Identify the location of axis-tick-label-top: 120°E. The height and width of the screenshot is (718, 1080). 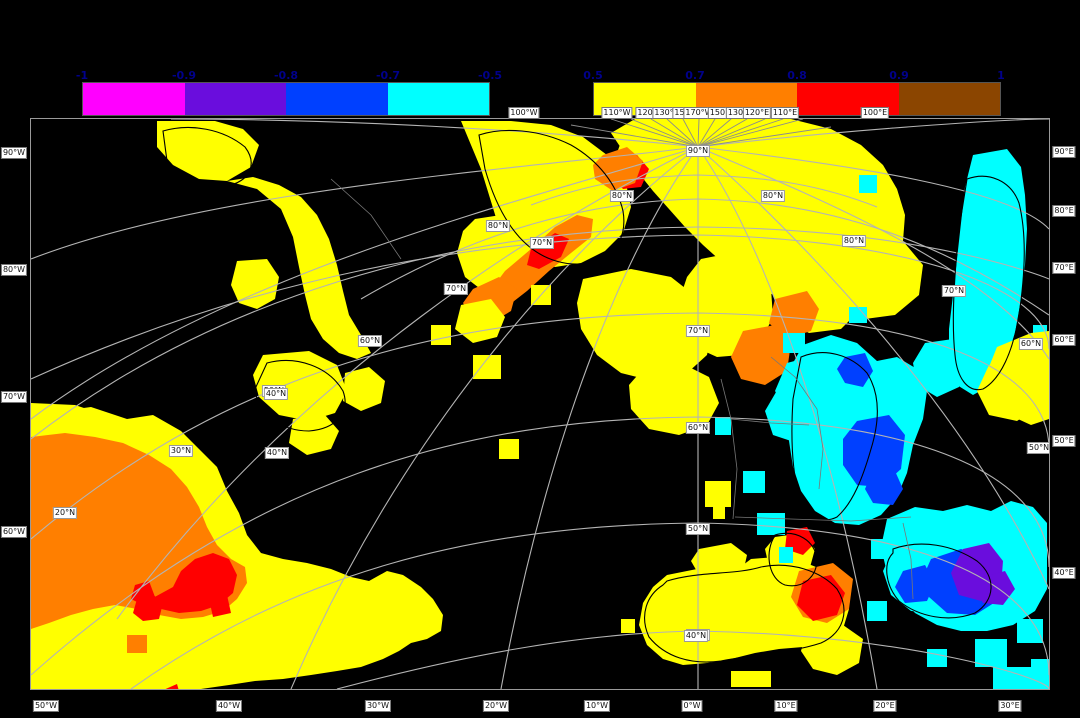
(757, 113).